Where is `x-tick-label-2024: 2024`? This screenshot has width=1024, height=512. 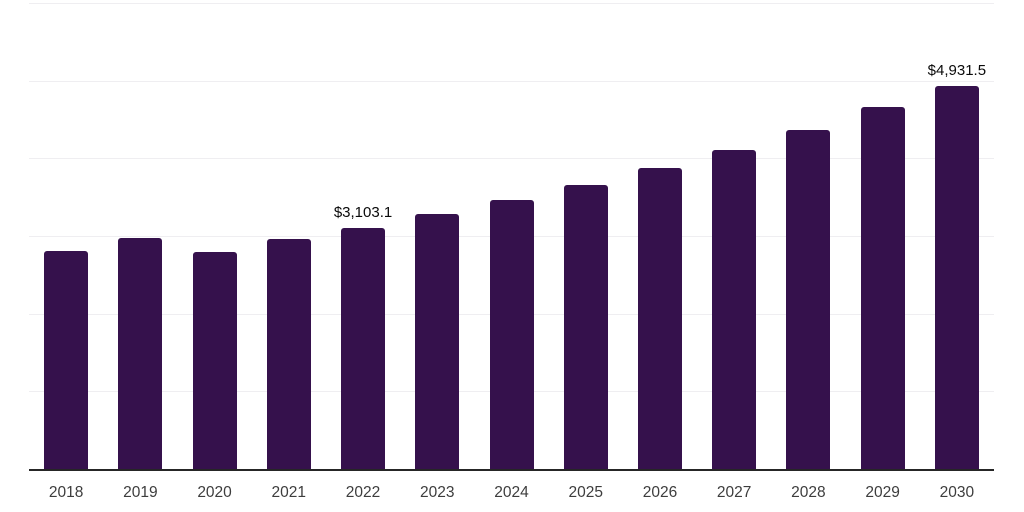
x-tick-label-2024: 2024 is located at coordinates (511, 492).